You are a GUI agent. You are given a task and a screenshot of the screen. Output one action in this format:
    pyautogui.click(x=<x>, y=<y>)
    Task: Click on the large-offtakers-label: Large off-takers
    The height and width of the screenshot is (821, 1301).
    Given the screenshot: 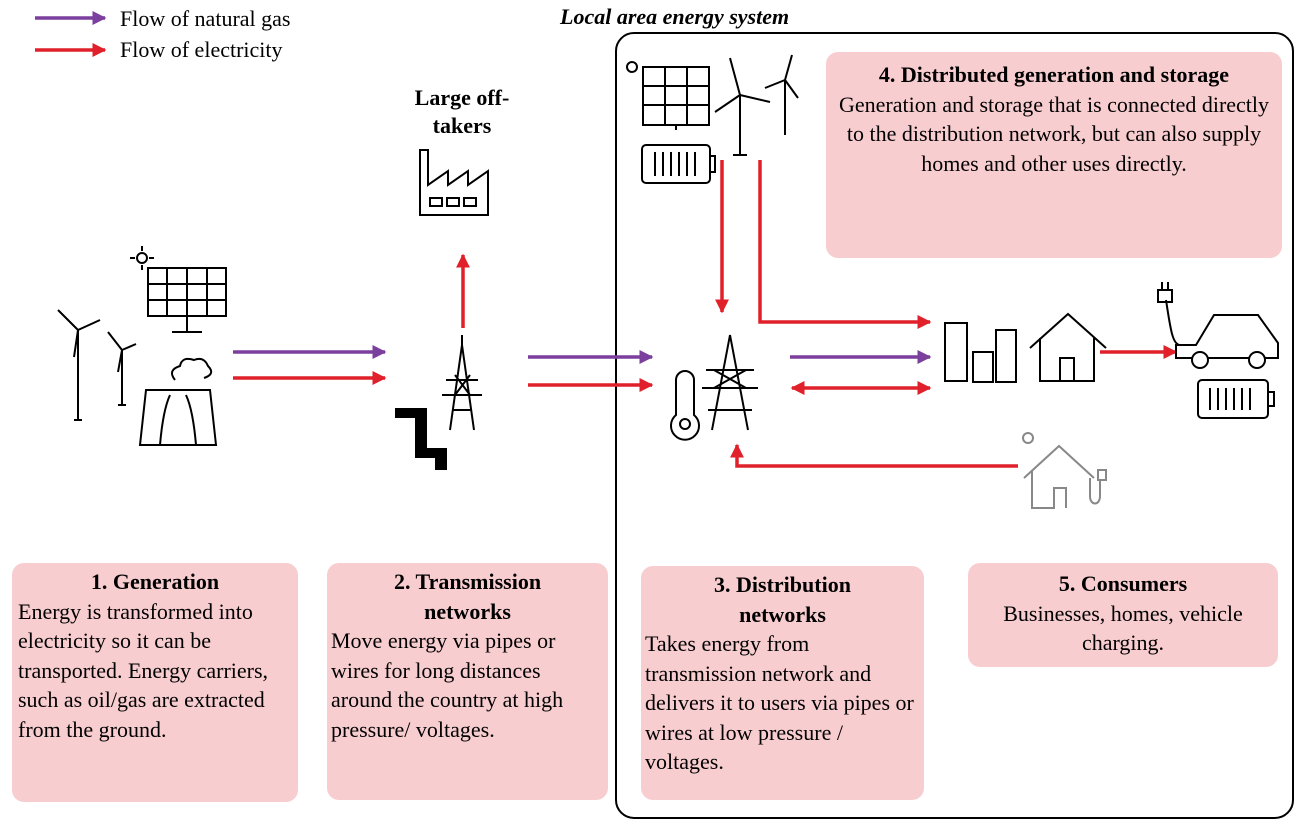 What is the action you would take?
    pyautogui.click(x=462, y=111)
    